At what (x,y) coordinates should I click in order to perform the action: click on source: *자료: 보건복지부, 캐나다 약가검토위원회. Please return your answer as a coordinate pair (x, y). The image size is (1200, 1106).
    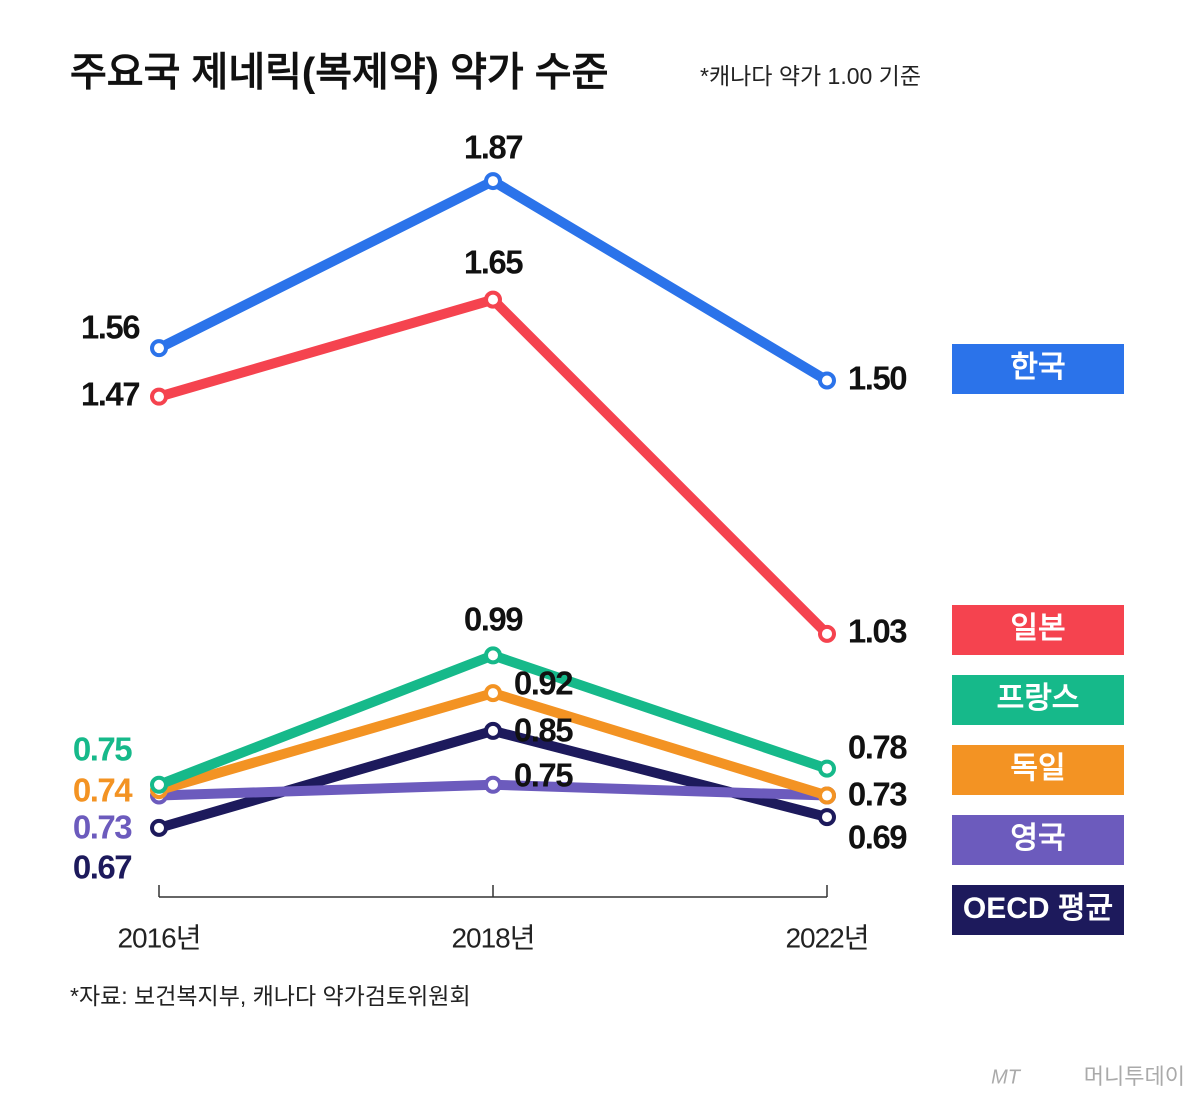
    Looking at the image, I should click on (270, 996).